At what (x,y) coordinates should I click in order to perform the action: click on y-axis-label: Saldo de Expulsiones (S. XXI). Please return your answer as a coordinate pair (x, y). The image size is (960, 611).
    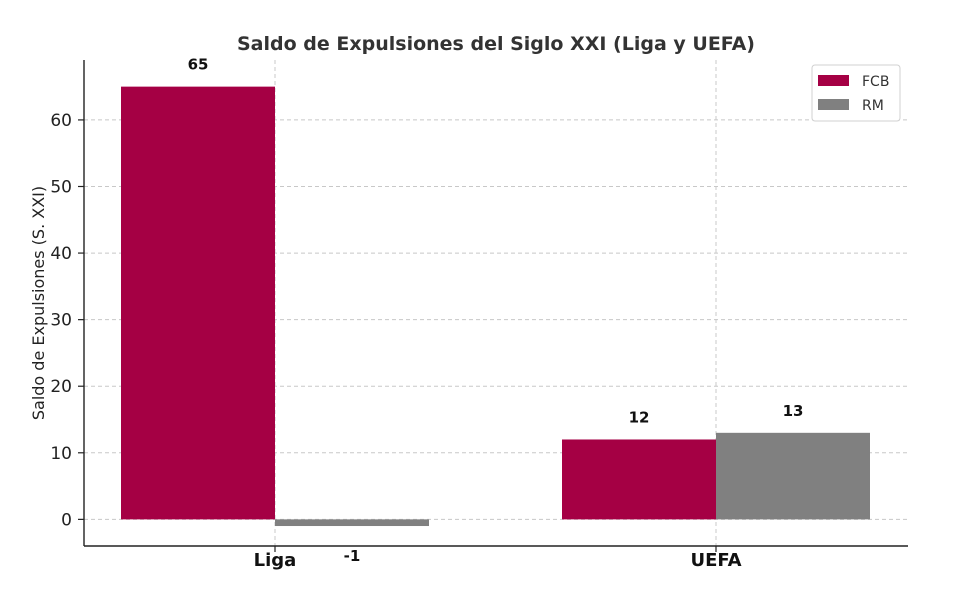
    Looking at the image, I should click on (38, 303).